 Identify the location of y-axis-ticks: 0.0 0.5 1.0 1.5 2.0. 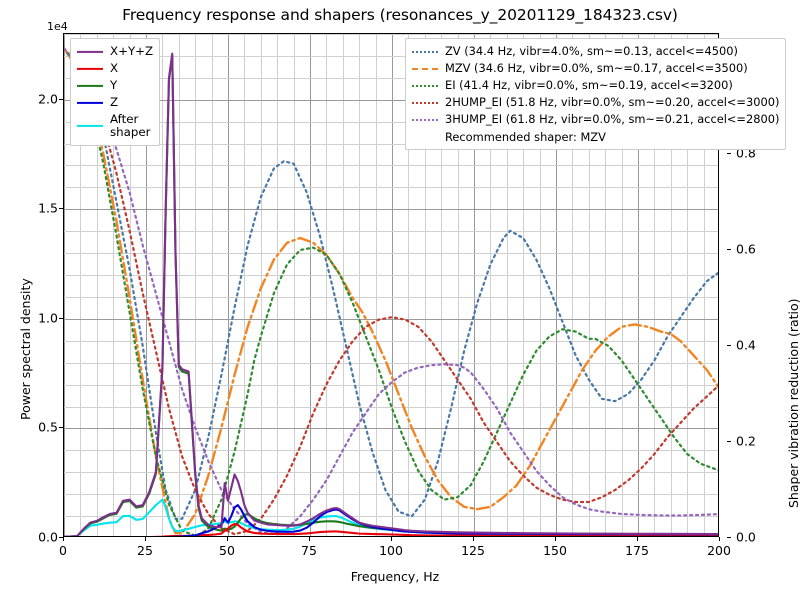
(35, 289).